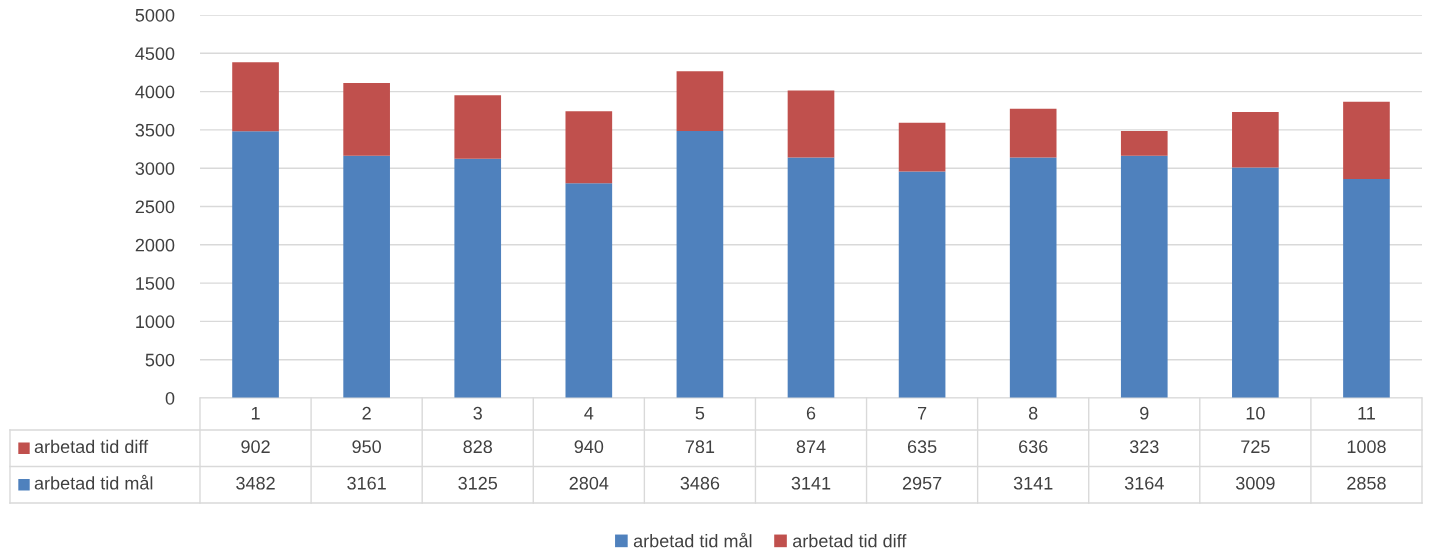 Image resolution: width=1437 pixels, height=548 pixels. Describe the element at coordinates (255, 483) in the screenshot. I see `data-label: 3482` at that location.